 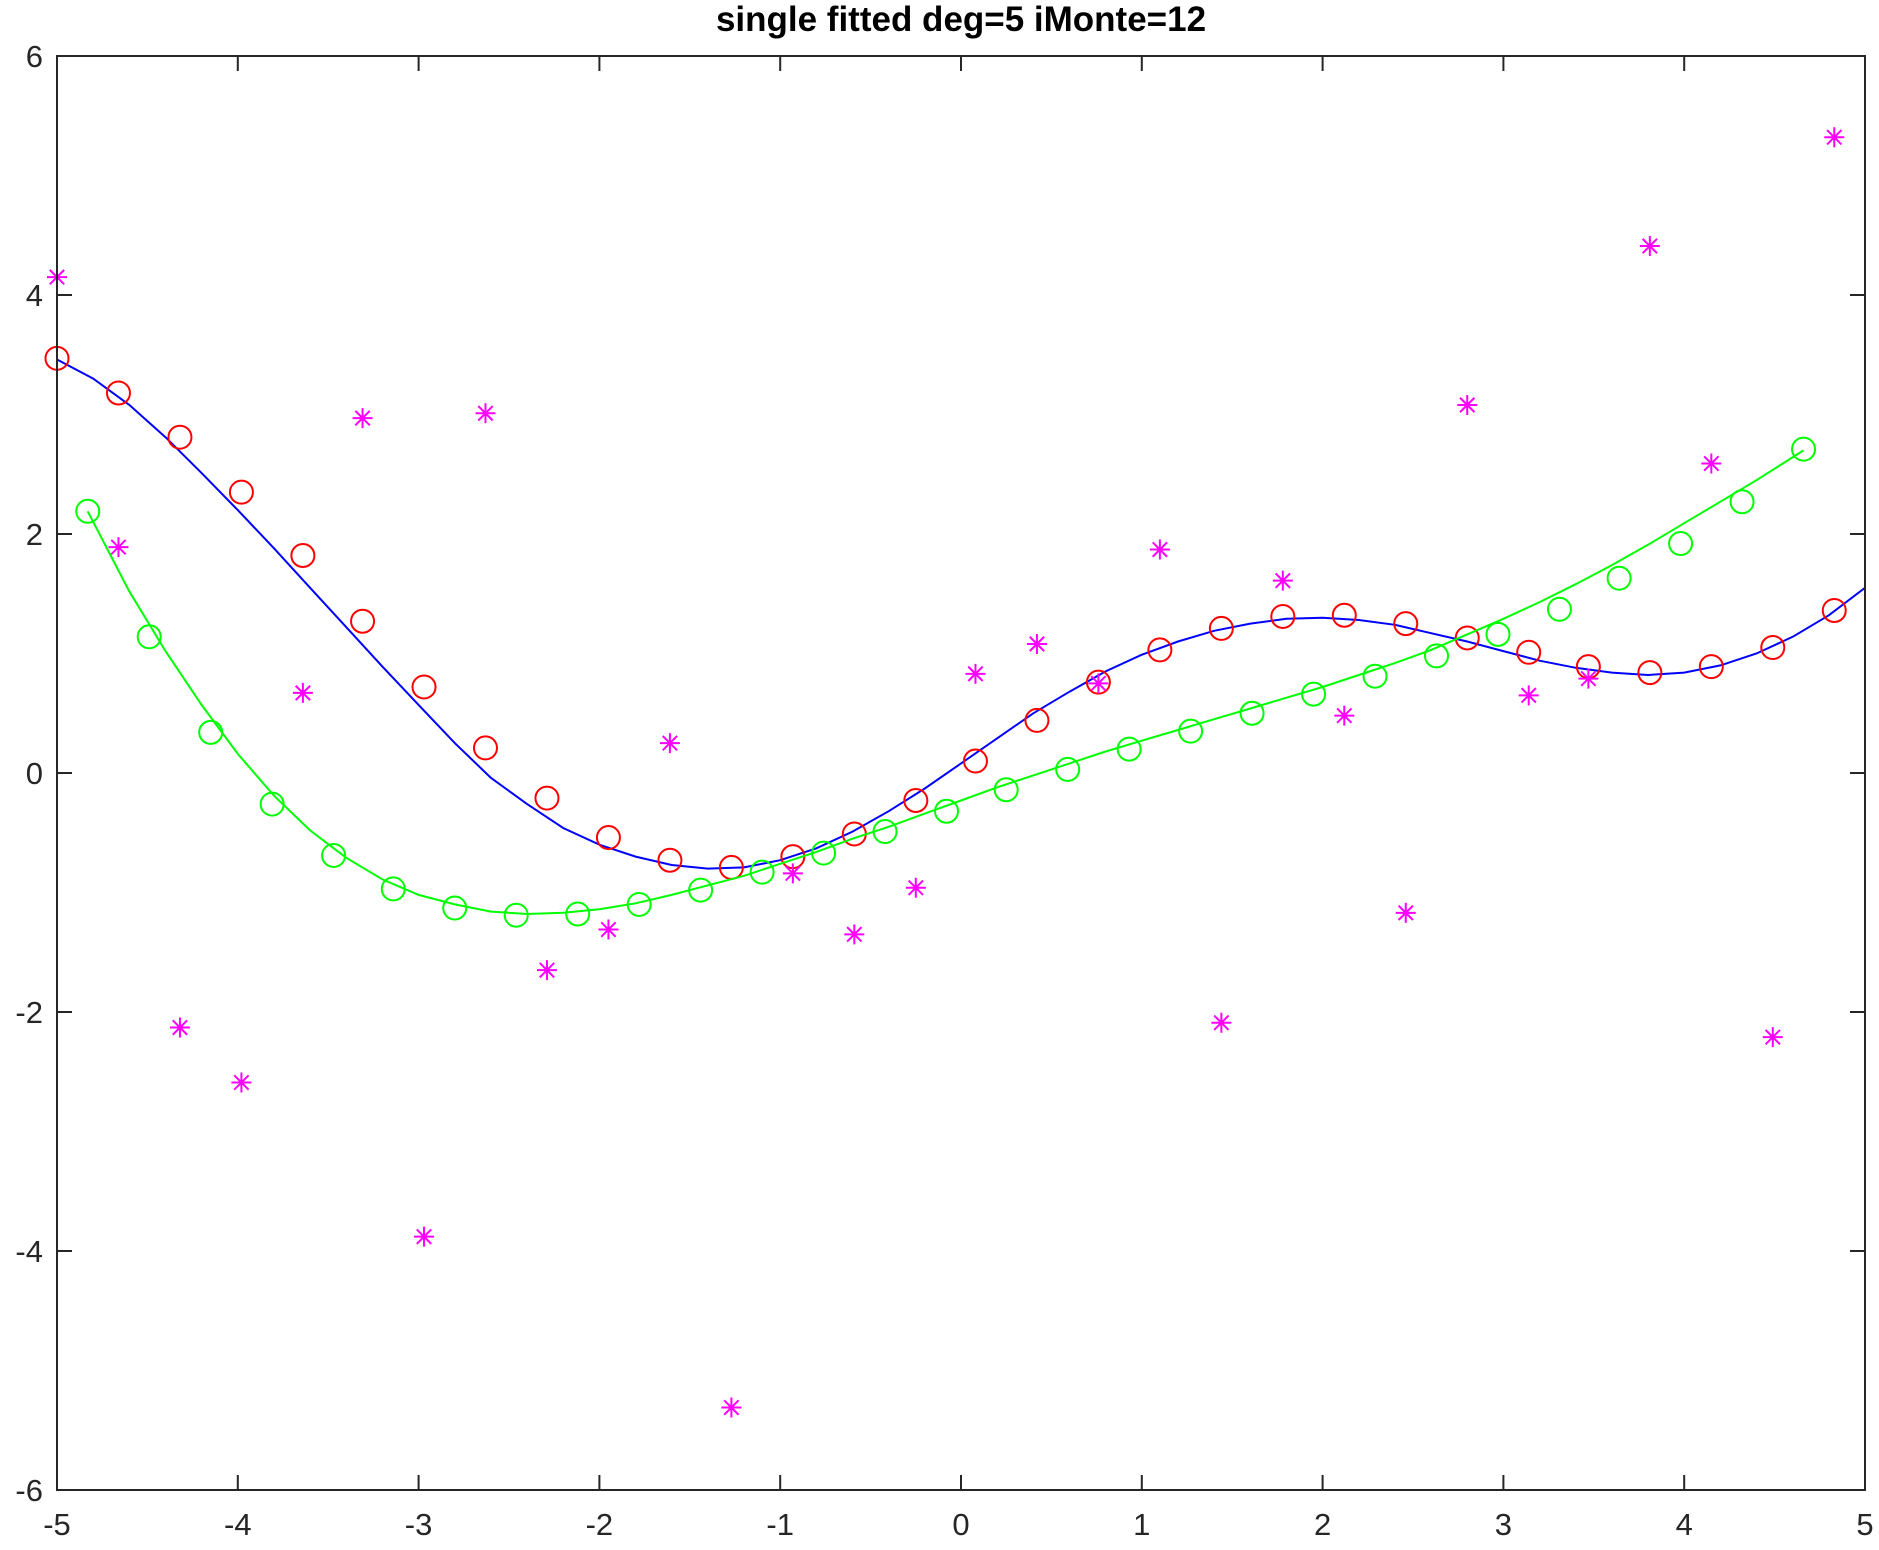 I want to click on x-tick-label: 2, so click(x=1322, y=1524).